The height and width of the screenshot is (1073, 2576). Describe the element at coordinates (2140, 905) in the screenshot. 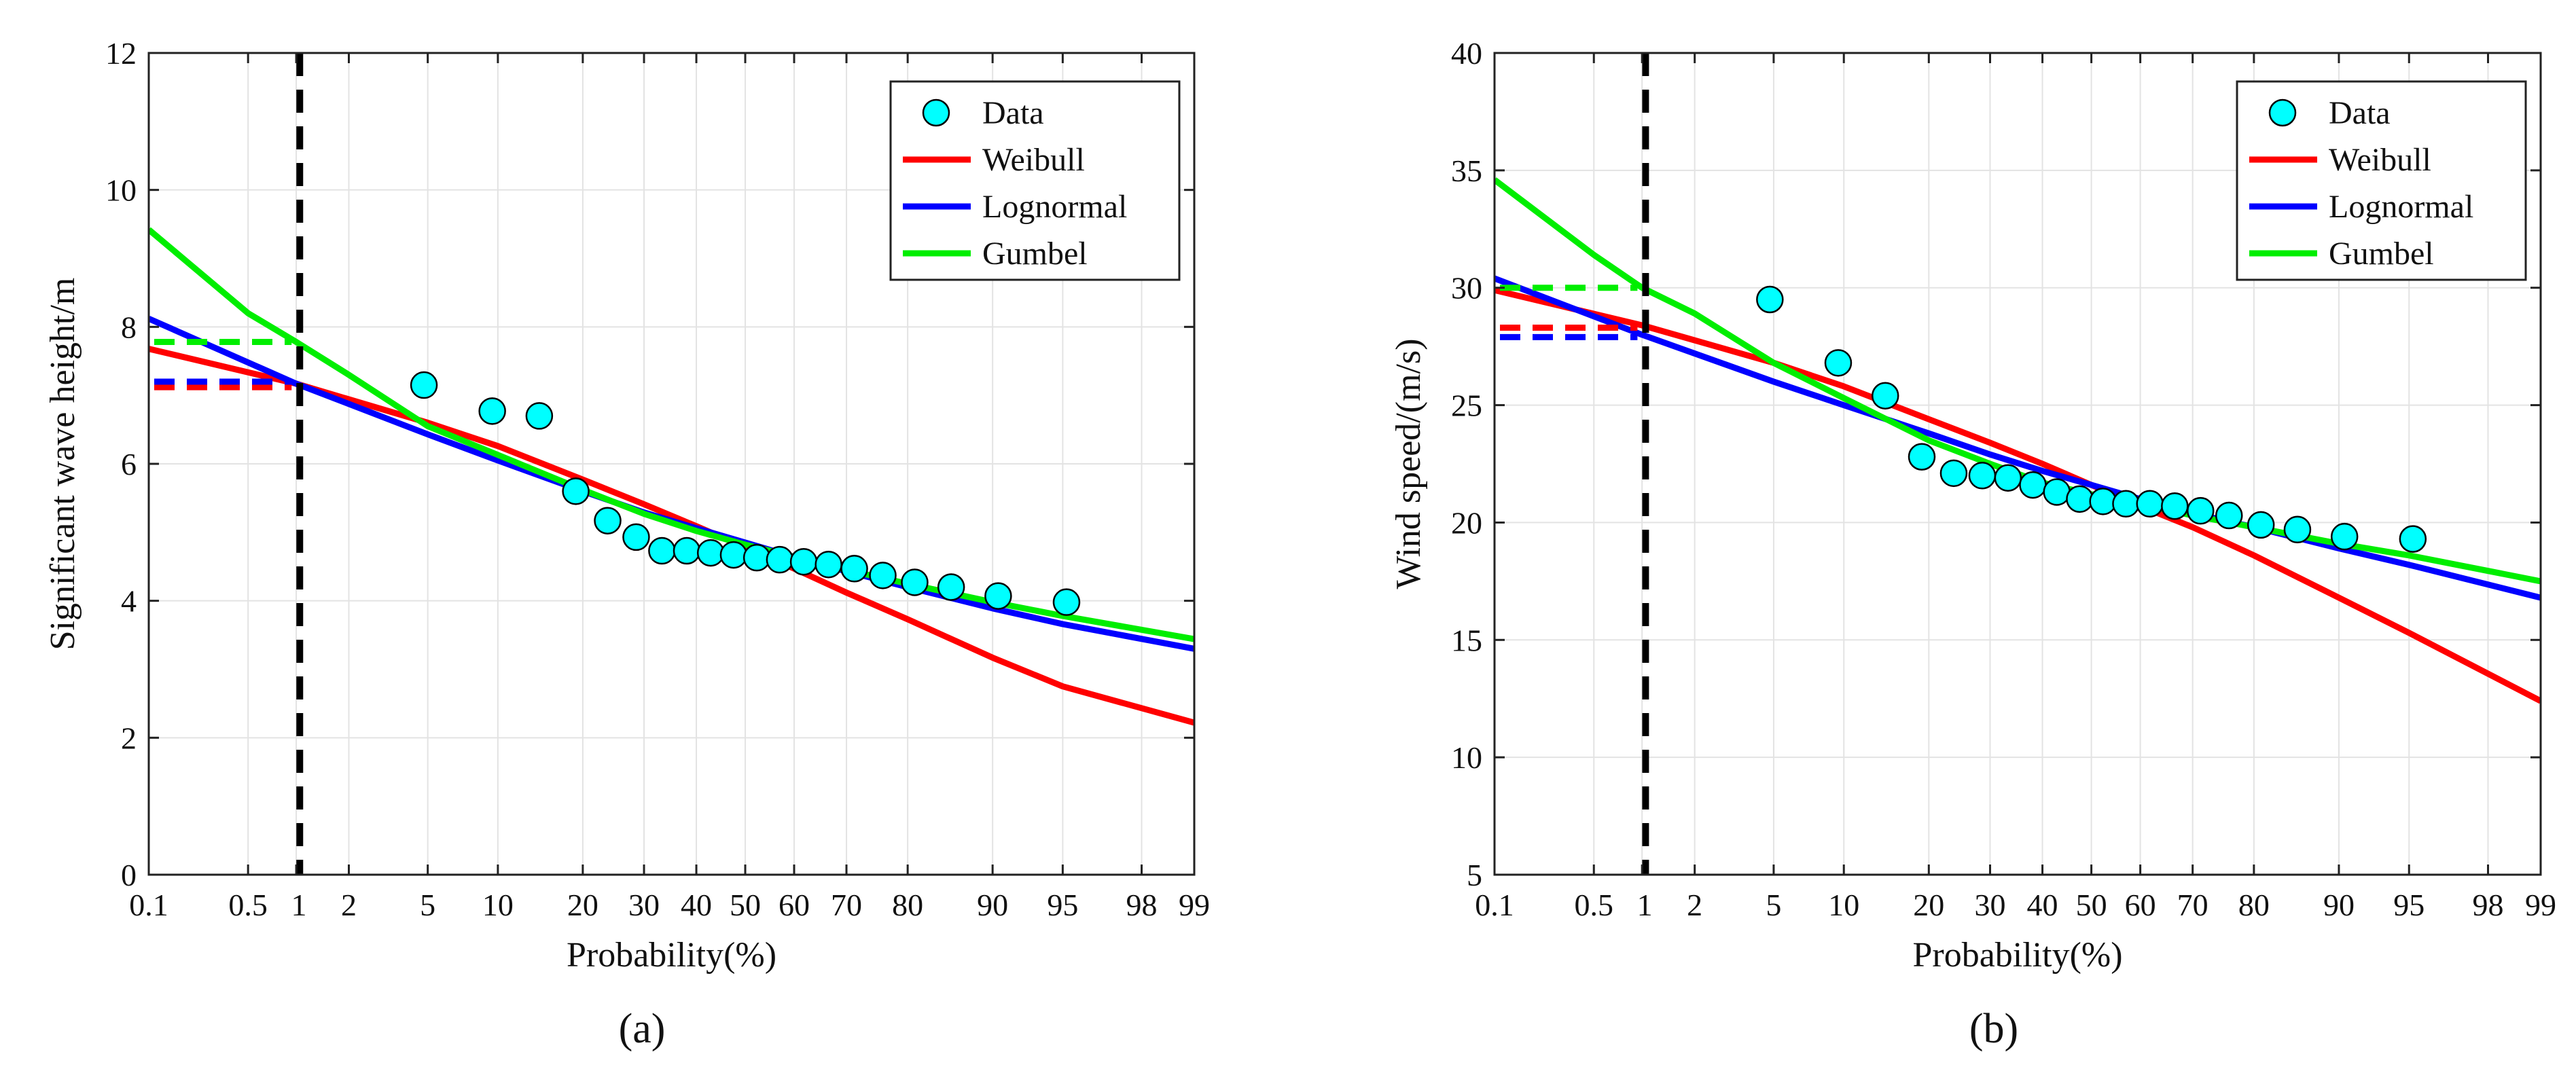

I see `x-tick-label: 60` at that location.